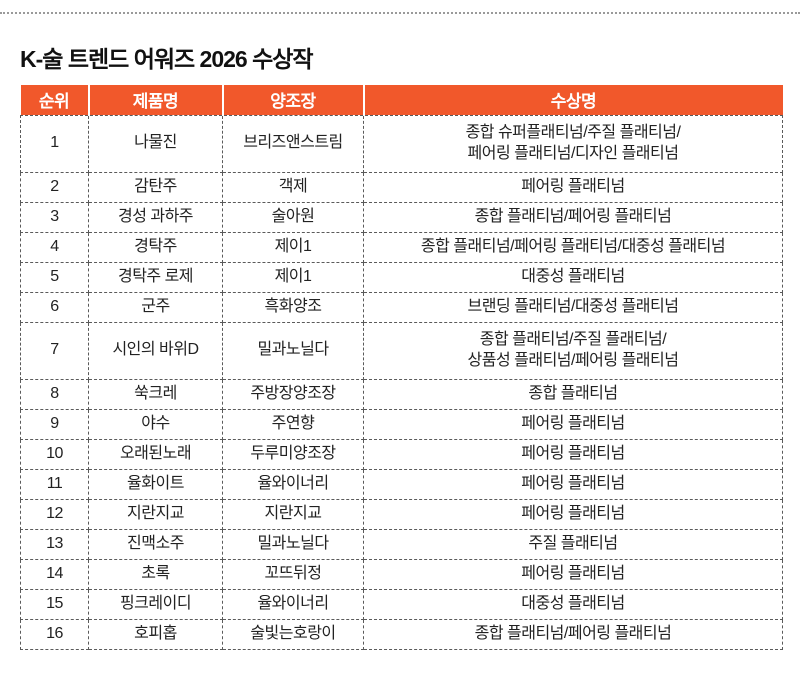  Describe the element at coordinates (54, 277) in the screenshot. I see `rank-cell: 5` at that location.